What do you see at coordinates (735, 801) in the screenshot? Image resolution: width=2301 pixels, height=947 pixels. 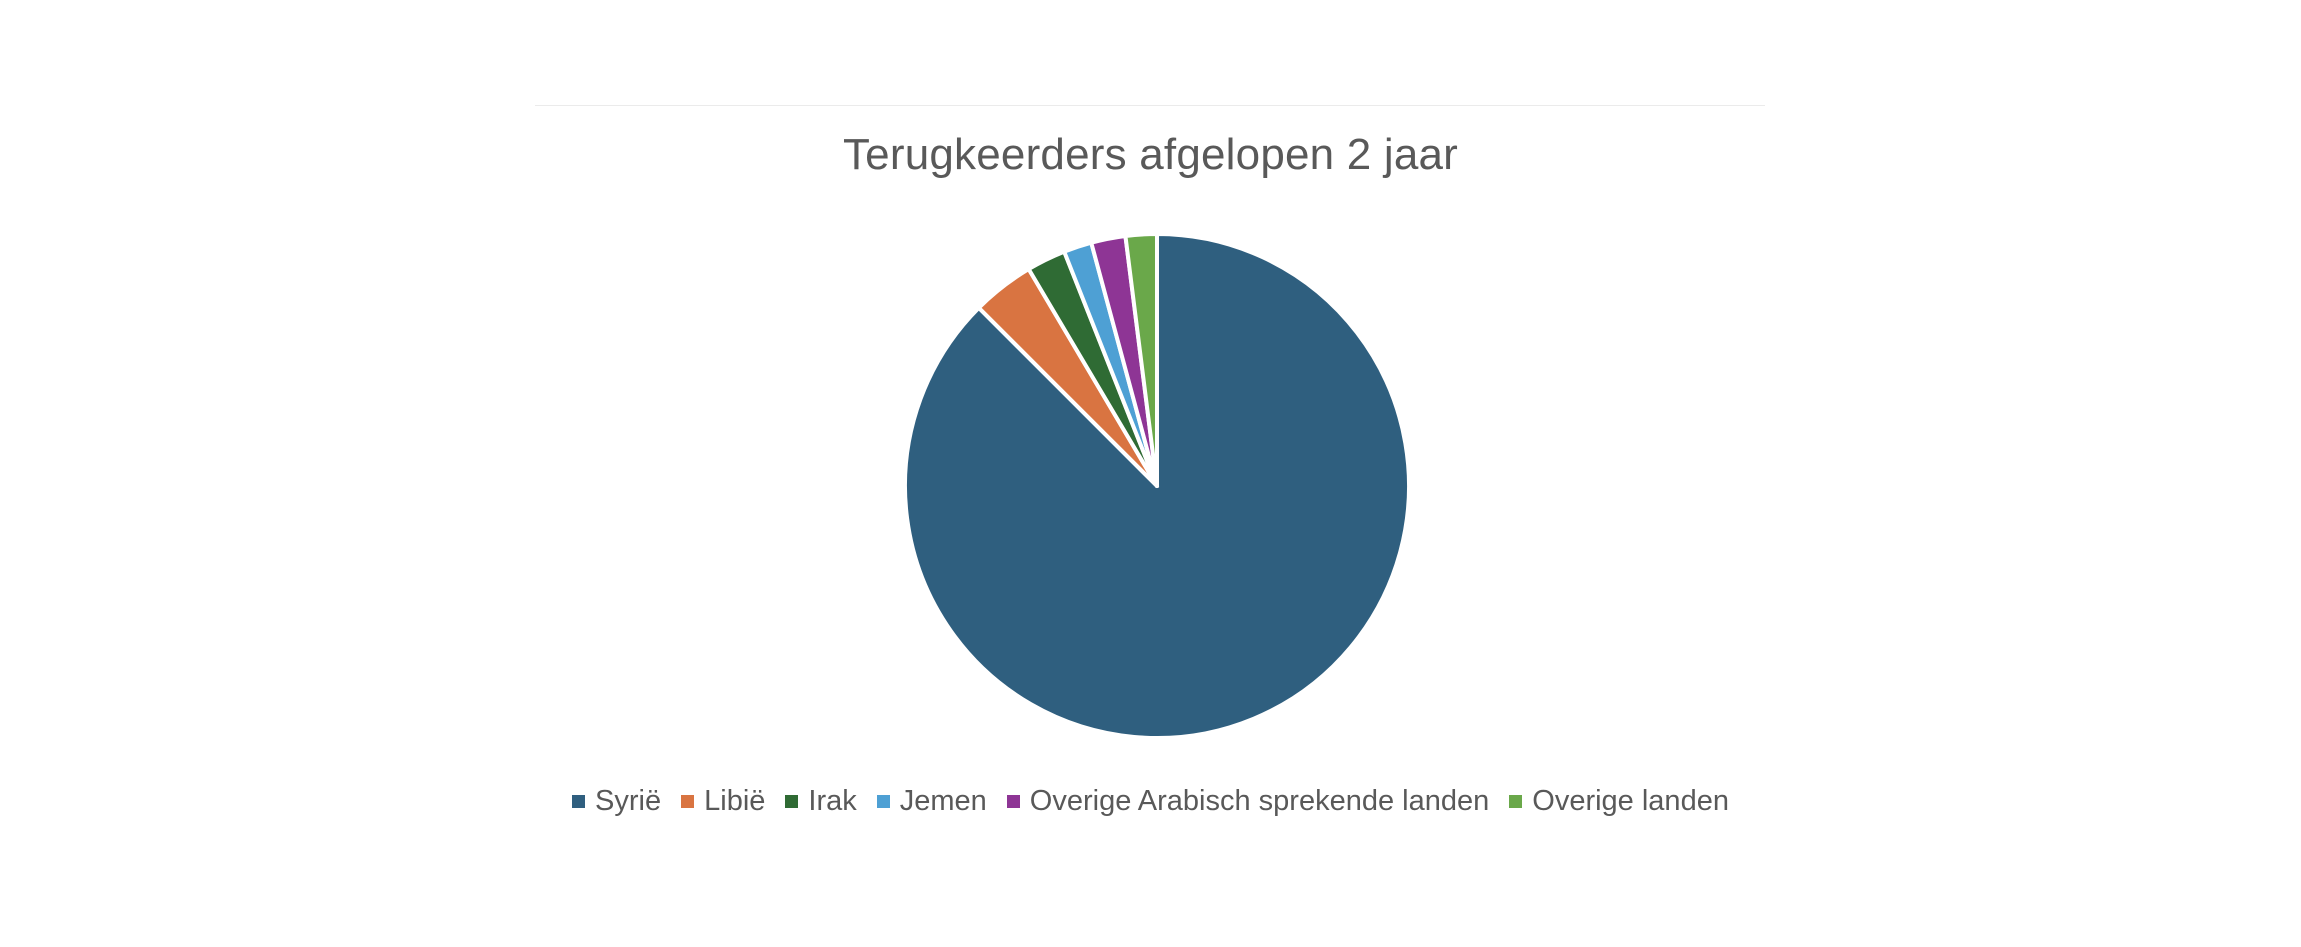 I see `legend-label: Libië` at bounding box center [735, 801].